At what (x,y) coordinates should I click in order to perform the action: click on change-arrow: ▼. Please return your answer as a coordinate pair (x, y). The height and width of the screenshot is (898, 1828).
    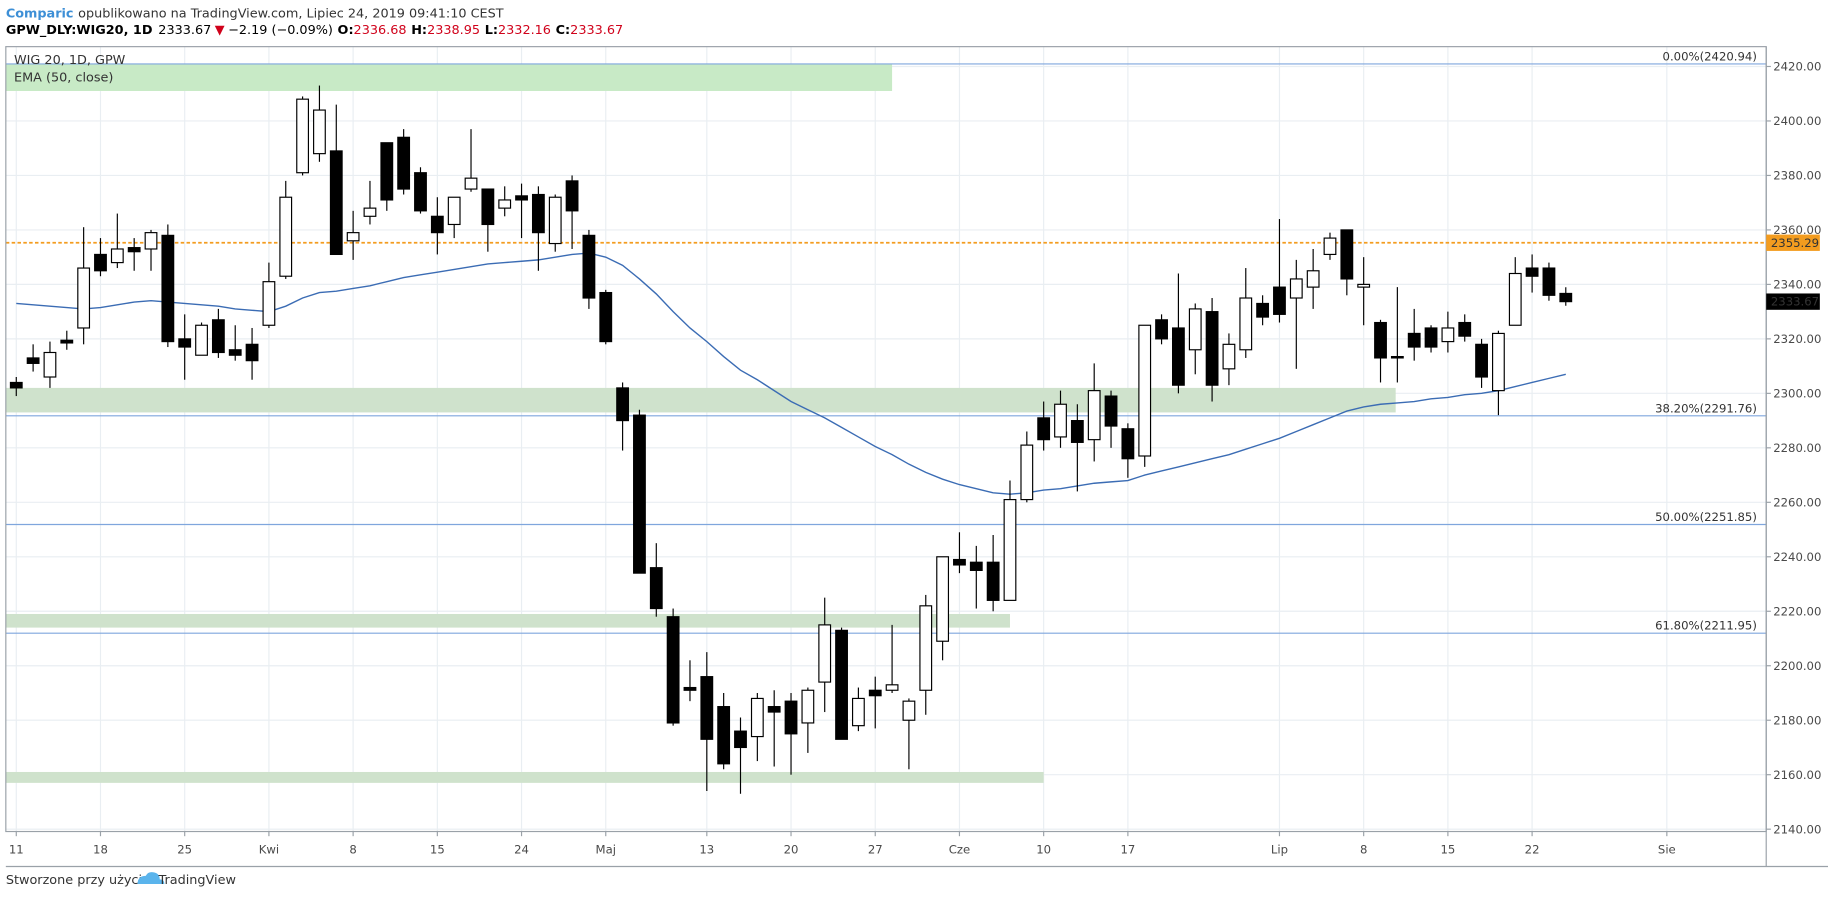
    Looking at the image, I should click on (220, 30).